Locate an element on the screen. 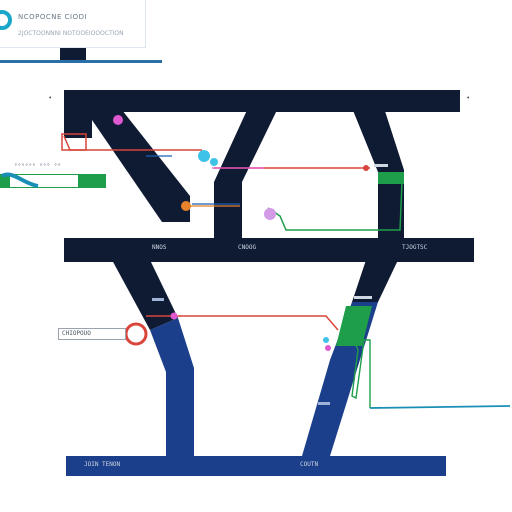 This screenshot has width=512, height=512. lower-left-strut is located at coordinates (172, 387).